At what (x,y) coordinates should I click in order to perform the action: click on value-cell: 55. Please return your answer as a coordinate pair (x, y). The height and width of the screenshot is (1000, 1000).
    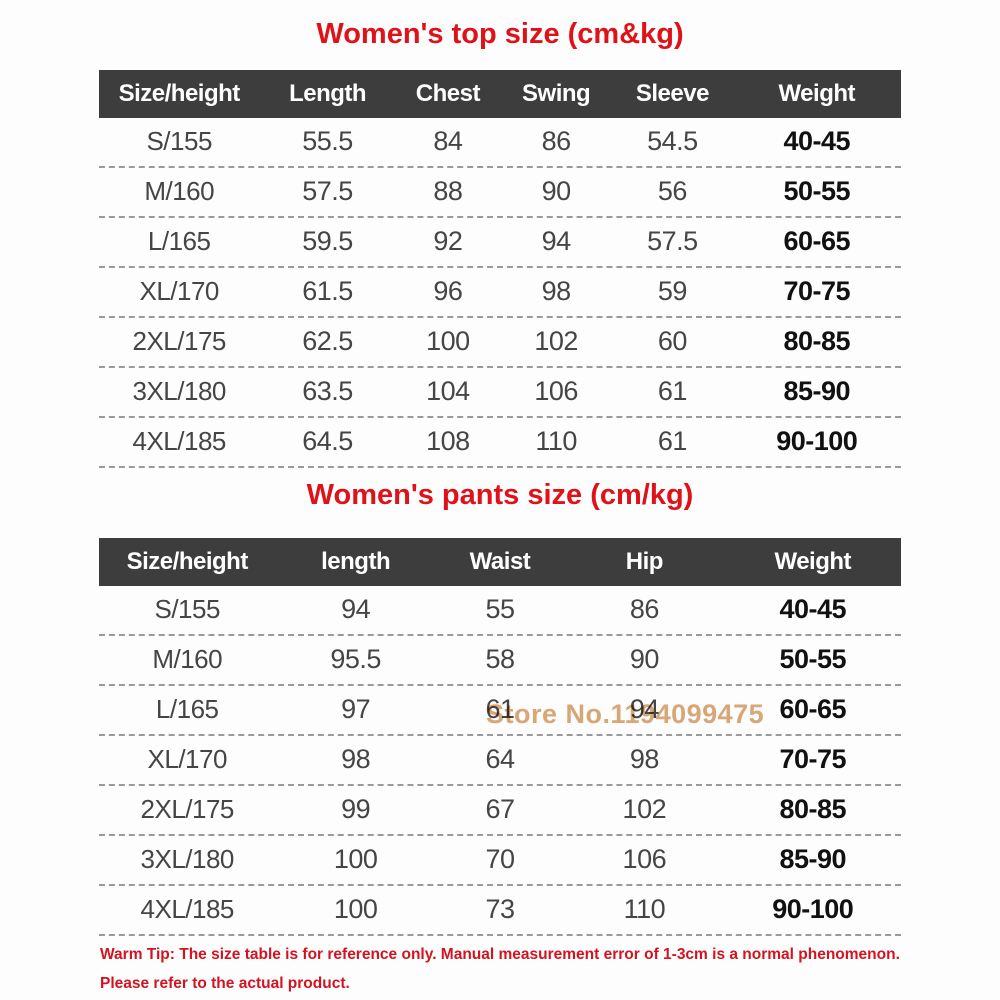
    Looking at the image, I should click on (500, 609).